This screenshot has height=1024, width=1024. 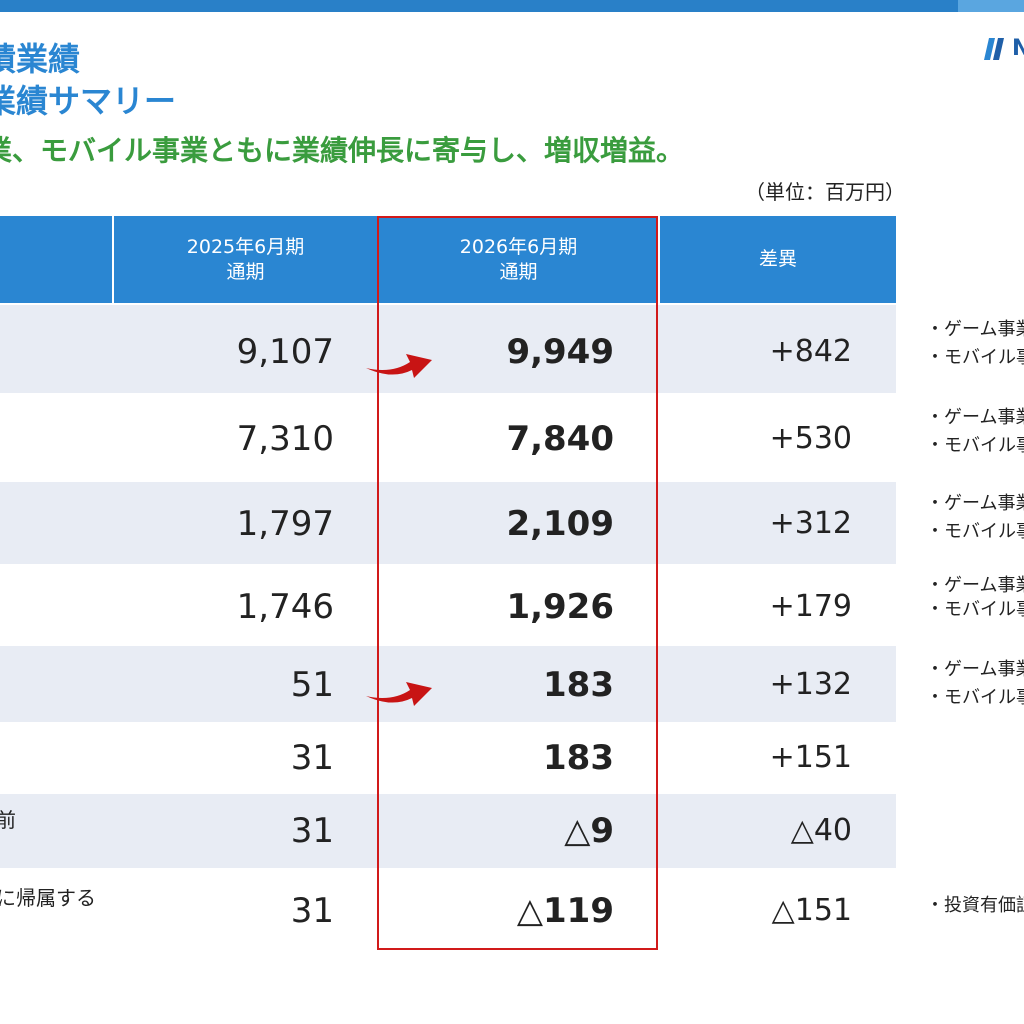 What do you see at coordinates (448, 523) in the screenshot?
I see `table-row: 1,797 2,109 +312` at bounding box center [448, 523].